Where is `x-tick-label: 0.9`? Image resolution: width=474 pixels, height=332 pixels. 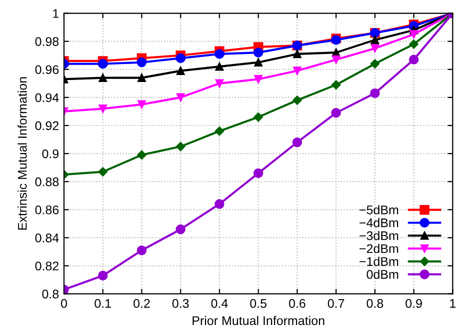 x-tick-label: 0.9 is located at coordinates (414, 303).